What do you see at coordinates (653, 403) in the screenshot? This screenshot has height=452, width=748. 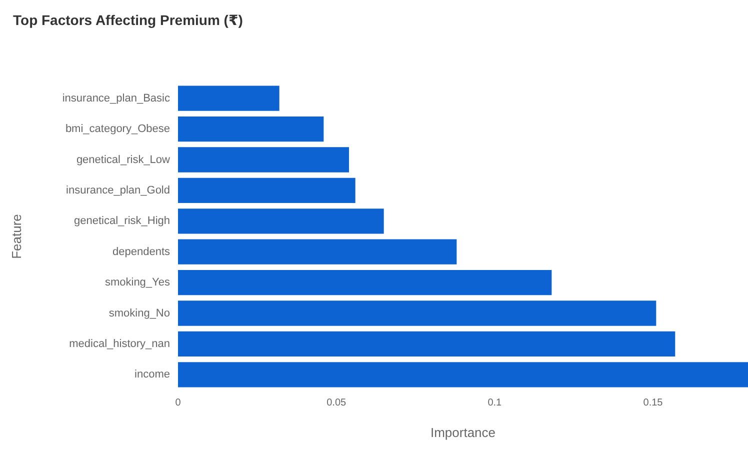 I see `x-tick-label: 0.15` at bounding box center [653, 403].